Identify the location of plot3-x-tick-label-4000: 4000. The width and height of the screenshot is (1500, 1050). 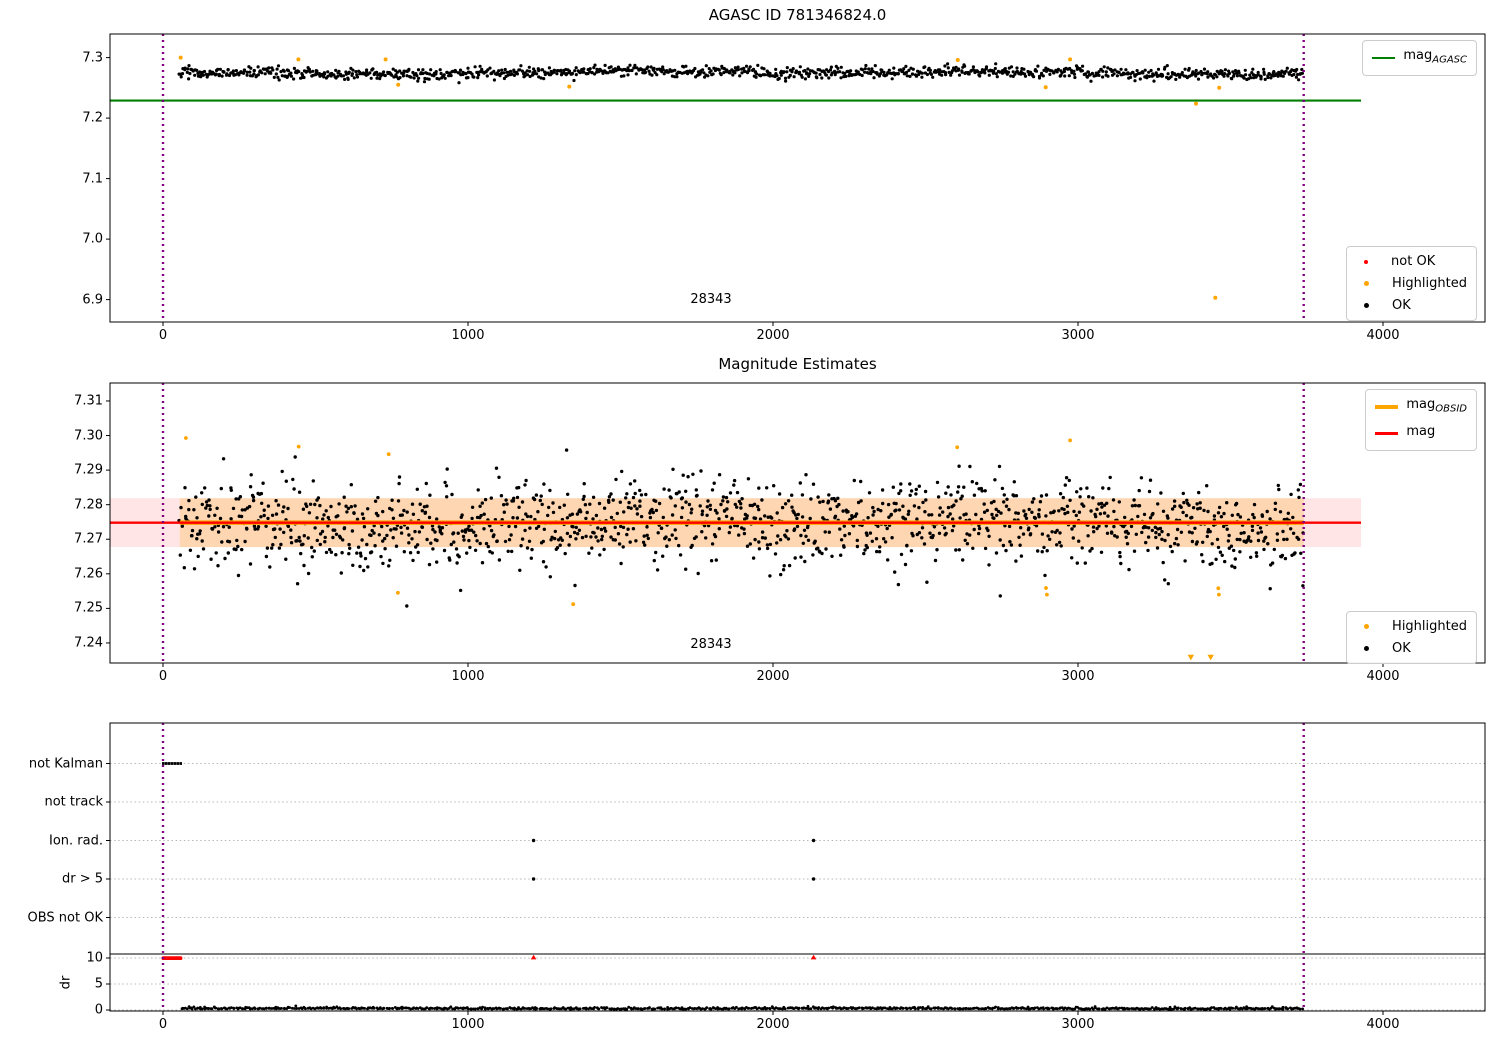
(1383, 1024).